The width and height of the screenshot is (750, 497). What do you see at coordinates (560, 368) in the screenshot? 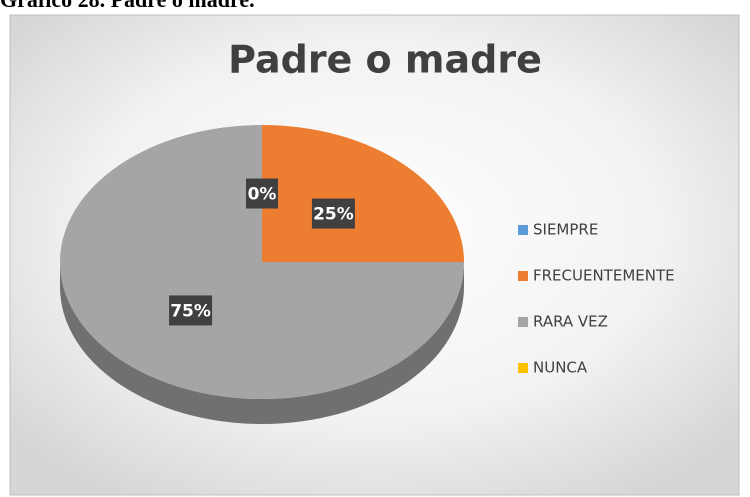
I see `legend-label: NUNCA` at bounding box center [560, 368].